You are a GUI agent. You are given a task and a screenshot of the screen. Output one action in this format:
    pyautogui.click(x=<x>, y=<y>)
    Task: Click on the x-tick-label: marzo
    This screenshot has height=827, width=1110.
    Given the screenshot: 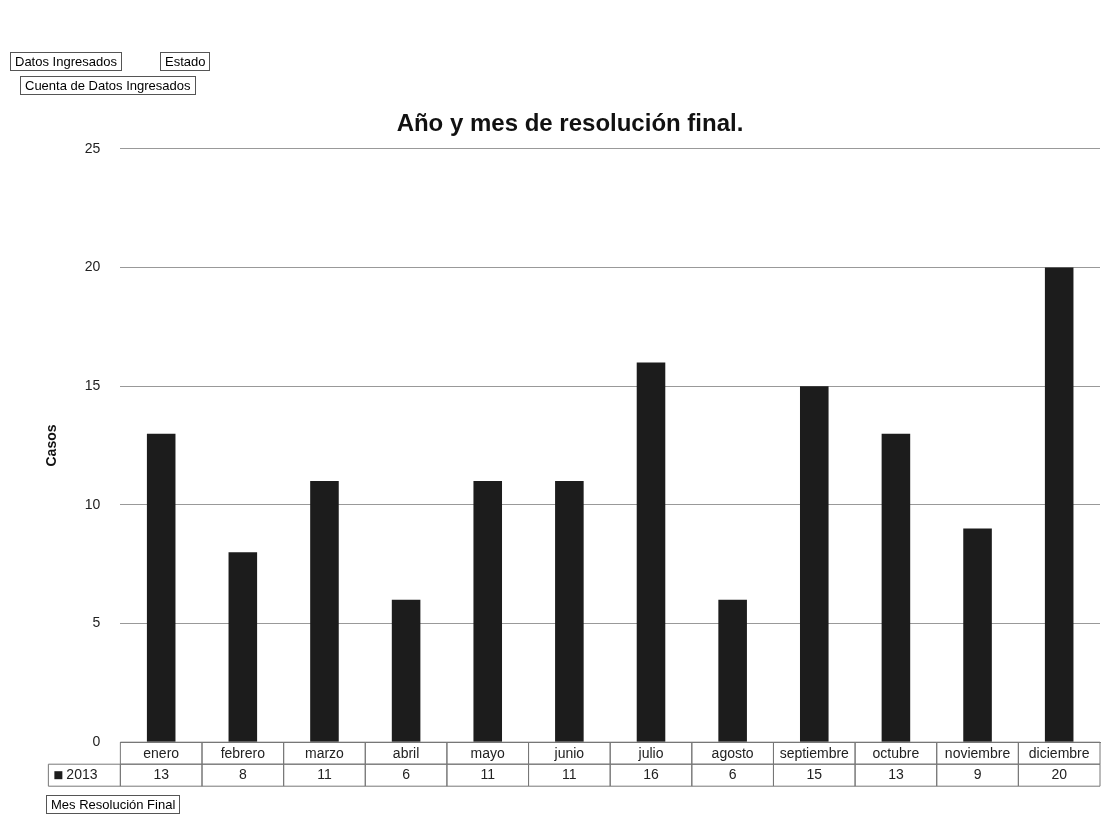 What is the action you would take?
    pyautogui.click(x=325, y=753)
    